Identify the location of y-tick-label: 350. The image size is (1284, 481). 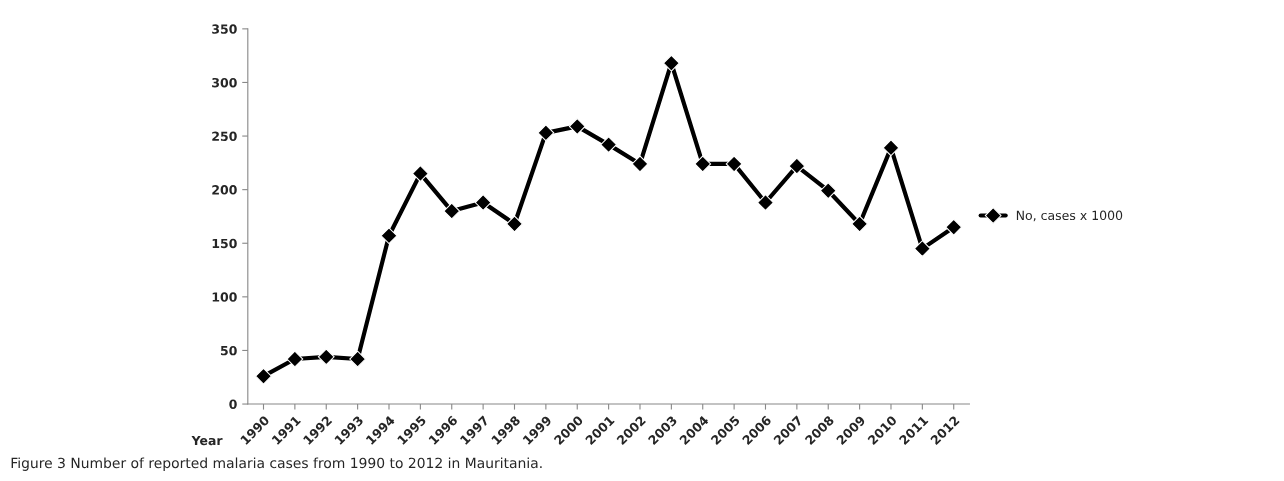
(224, 29).